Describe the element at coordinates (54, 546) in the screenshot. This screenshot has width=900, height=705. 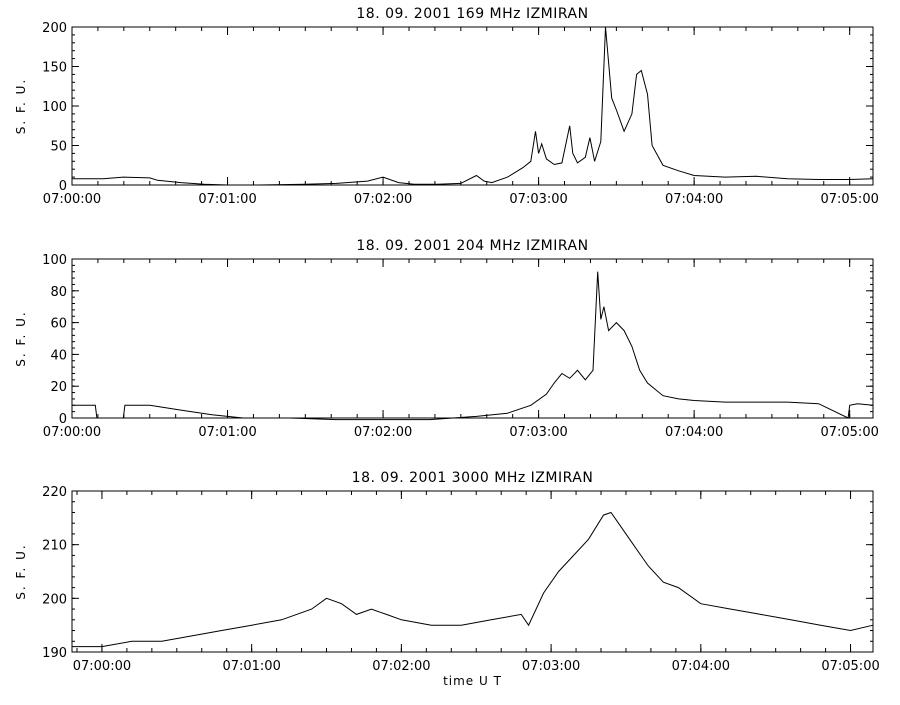
I see `y-tick-label: 210` at that location.